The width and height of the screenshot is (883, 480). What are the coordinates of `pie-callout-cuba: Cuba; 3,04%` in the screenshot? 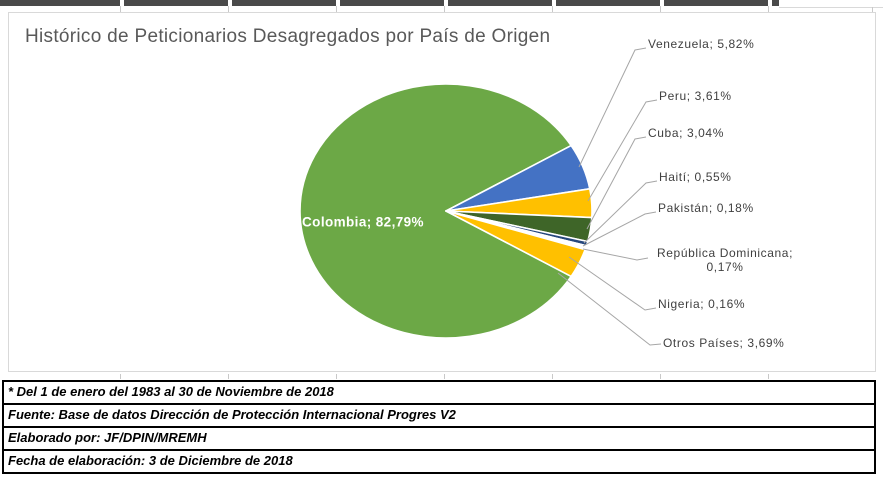 It's located at (686, 133).